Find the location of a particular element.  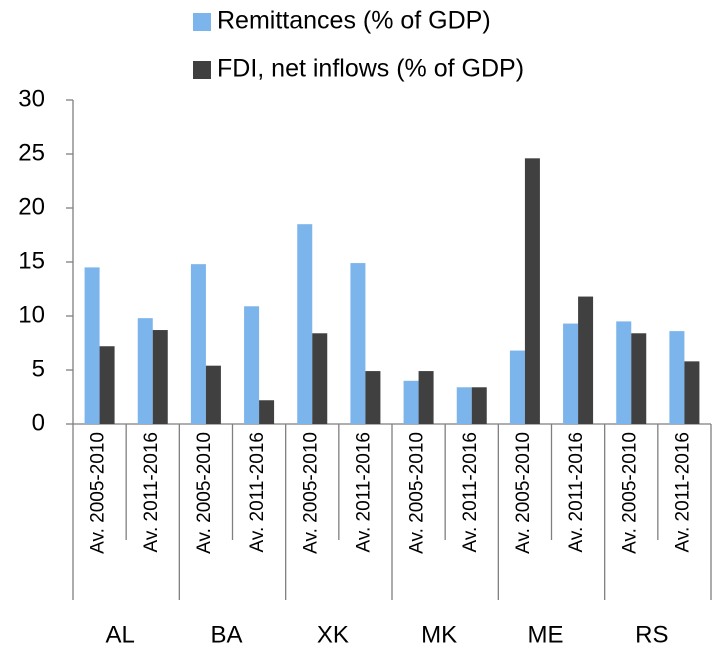

y-tick-label: 15 is located at coordinates (31, 260).